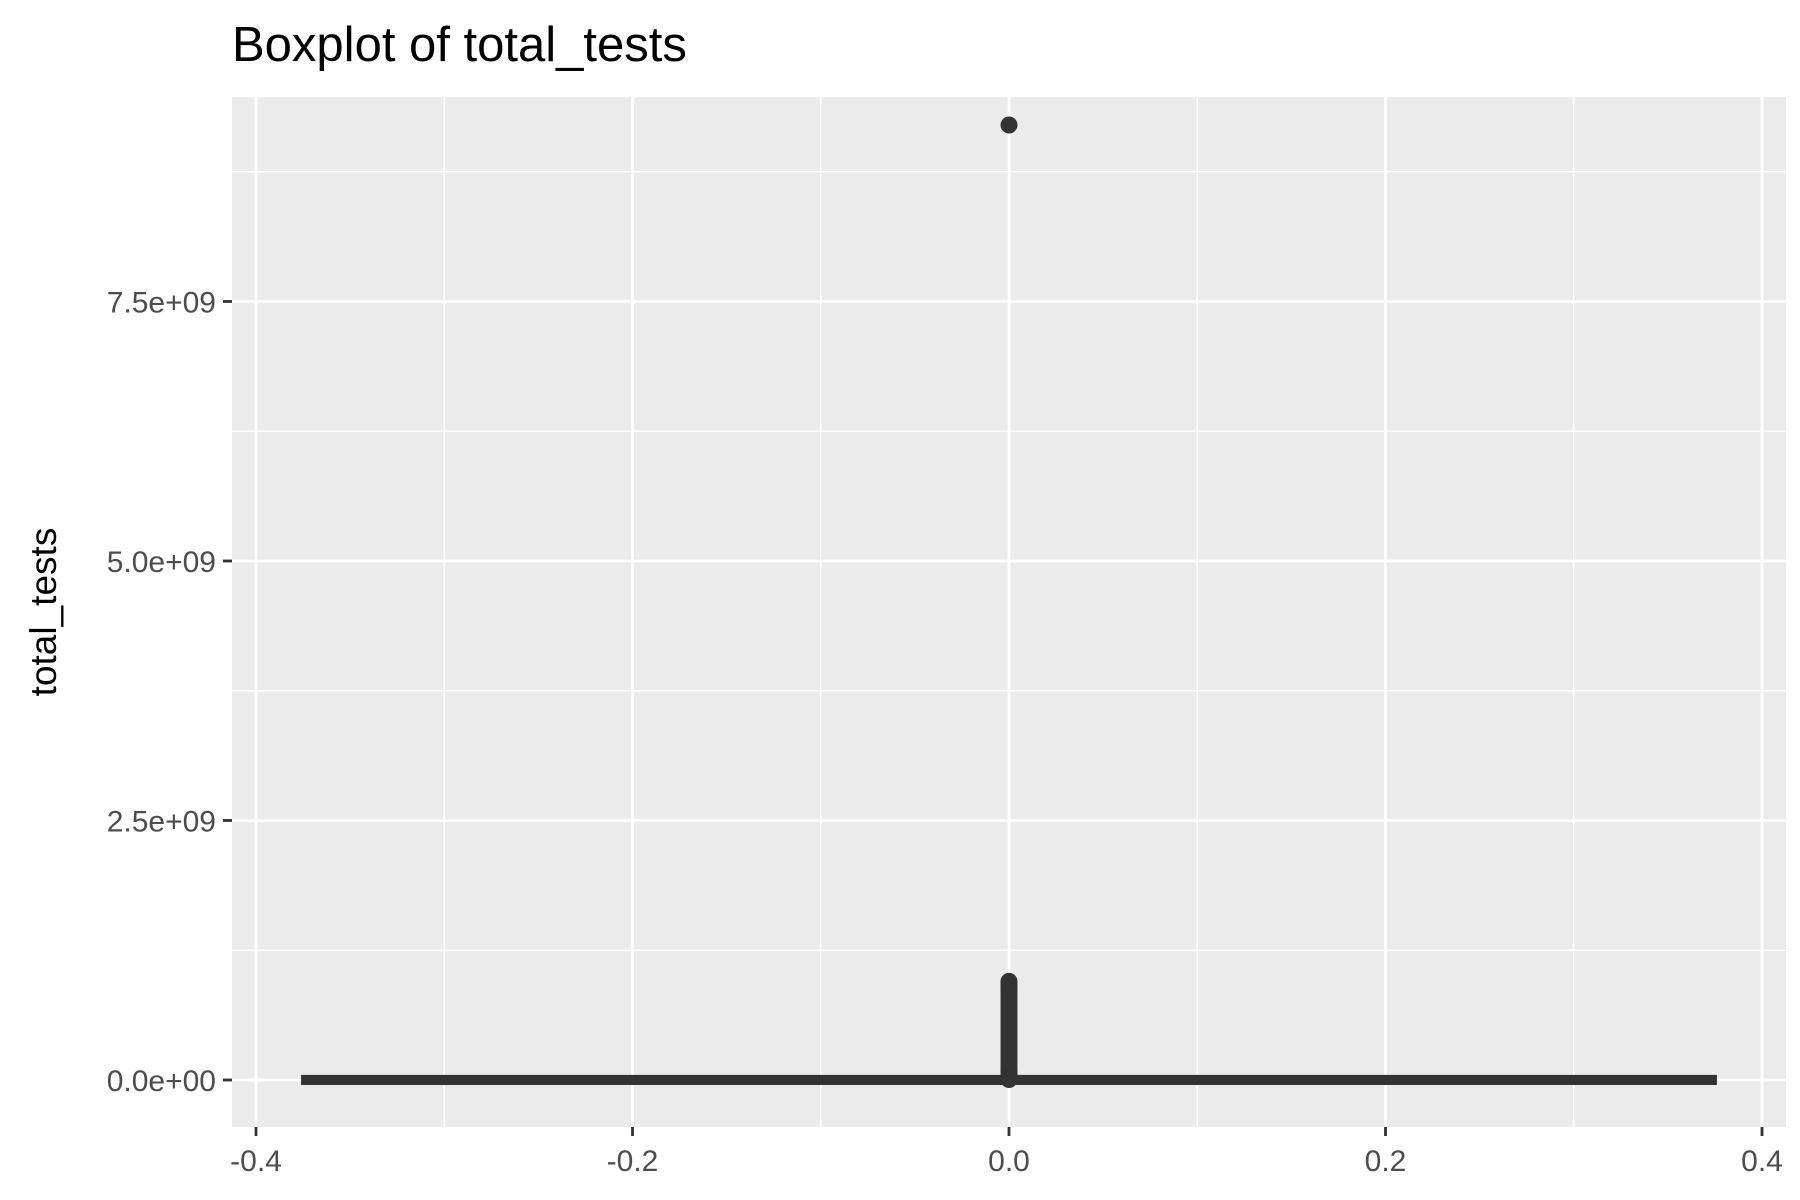 This screenshot has width=1800, height=1200. What do you see at coordinates (1009, 1161) in the screenshot?
I see `x-tick-label: 0.0` at bounding box center [1009, 1161].